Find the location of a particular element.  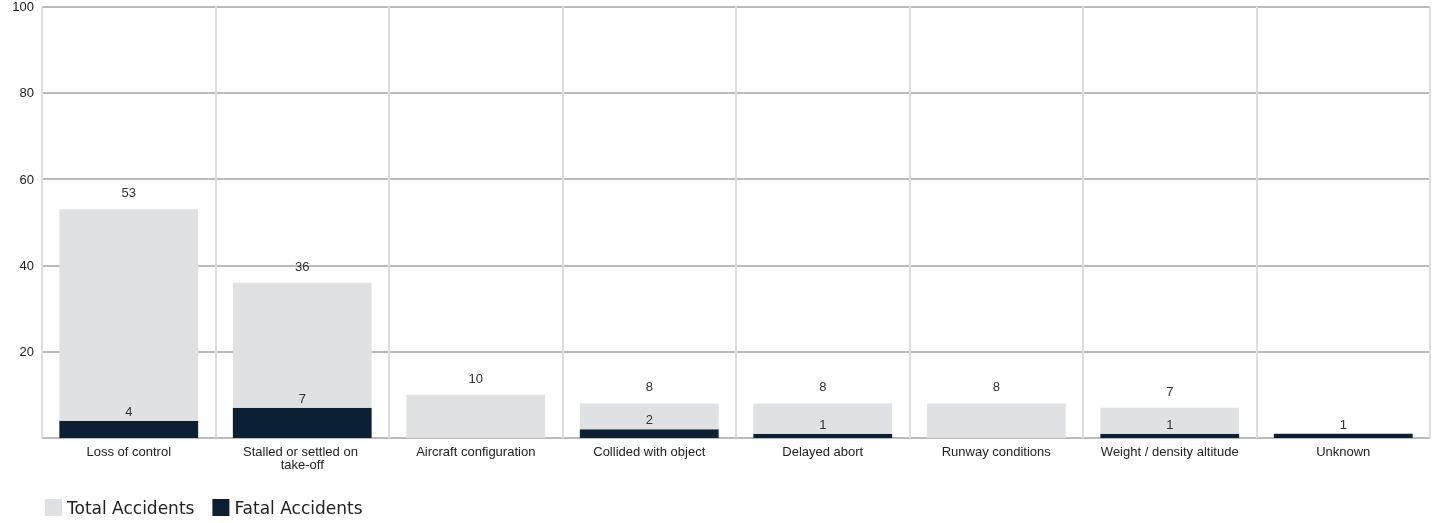

data-label: 7 is located at coordinates (302, 398).